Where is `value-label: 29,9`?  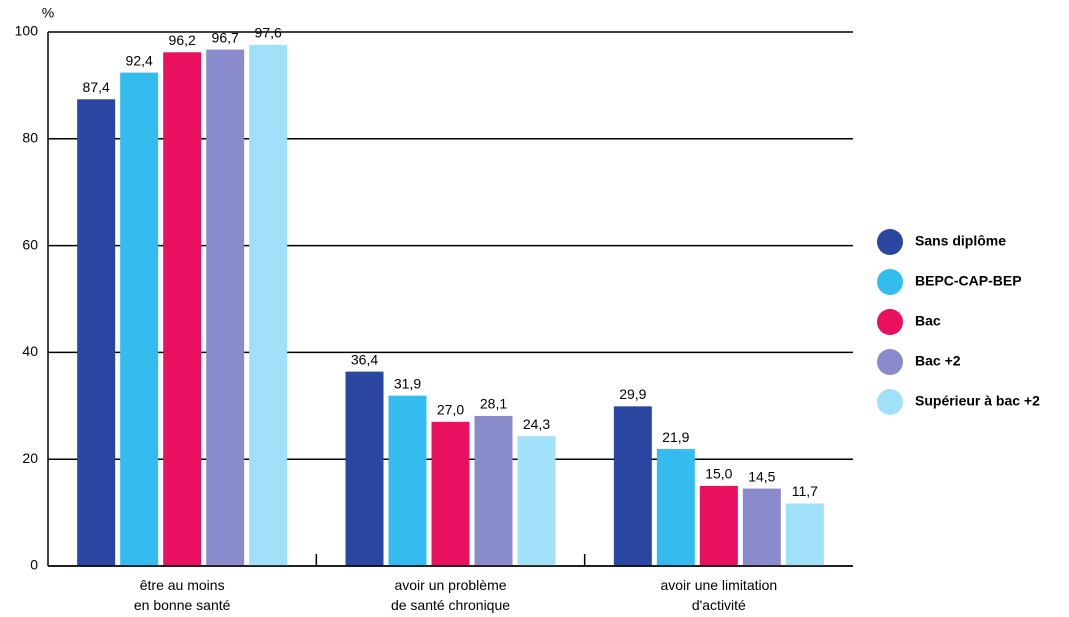
value-label: 29,9 is located at coordinates (632, 394).